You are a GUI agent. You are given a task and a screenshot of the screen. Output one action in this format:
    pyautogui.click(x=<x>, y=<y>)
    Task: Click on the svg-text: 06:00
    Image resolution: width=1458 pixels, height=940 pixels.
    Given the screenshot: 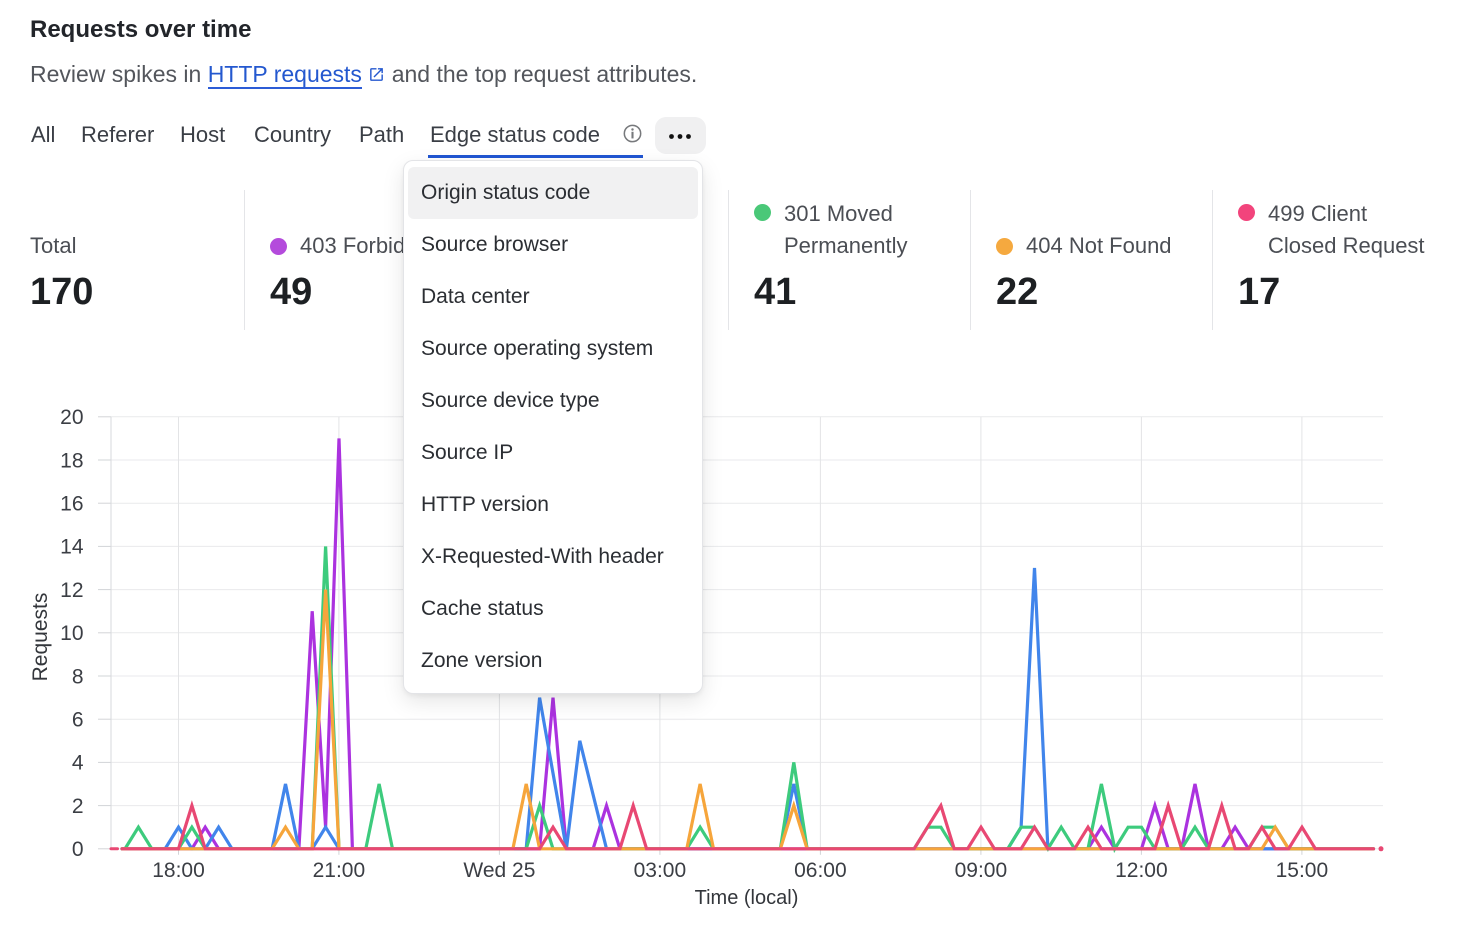 What is the action you would take?
    pyautogui.click(x=820, y=870)
    